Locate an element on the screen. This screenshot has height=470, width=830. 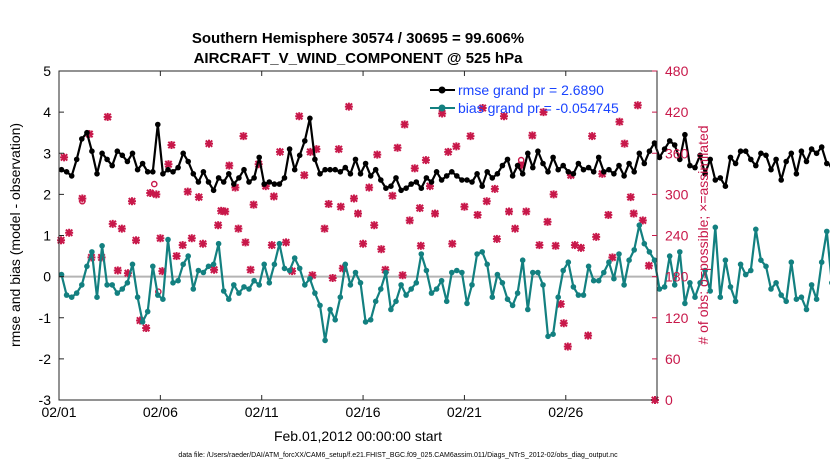
y-right-tick-label: 300 is located at coordinates (677, 194).